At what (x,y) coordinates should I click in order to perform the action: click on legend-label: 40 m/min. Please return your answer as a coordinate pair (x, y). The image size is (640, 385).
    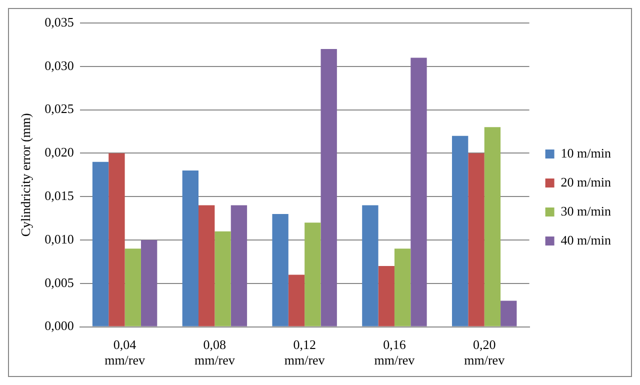
    Looking at the image, I should click on (586, 240).